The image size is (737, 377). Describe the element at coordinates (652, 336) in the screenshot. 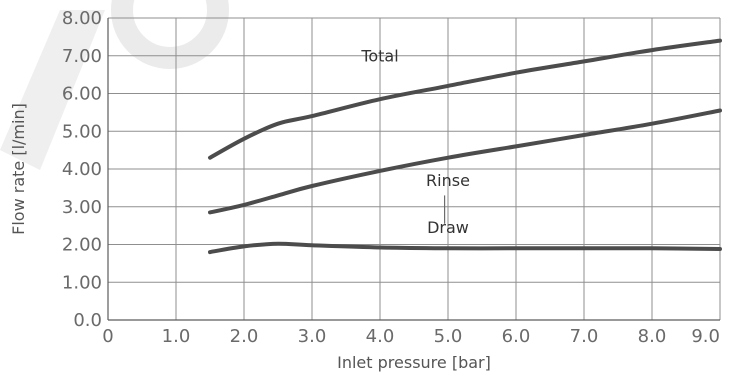

I see `x-tick-label: 8.0` at that location.